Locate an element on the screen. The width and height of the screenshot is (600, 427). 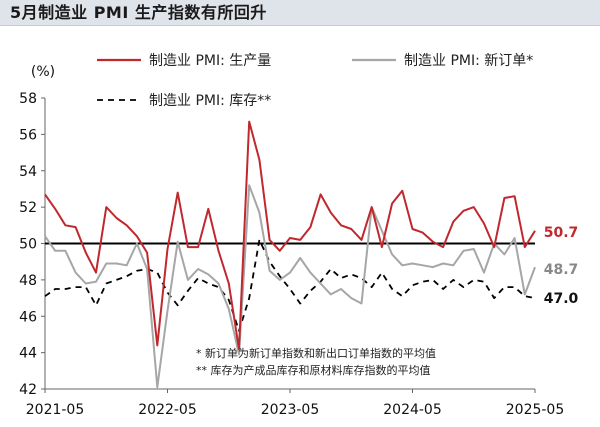
y-tick-label: 42 is located at coordinates (28, 390).